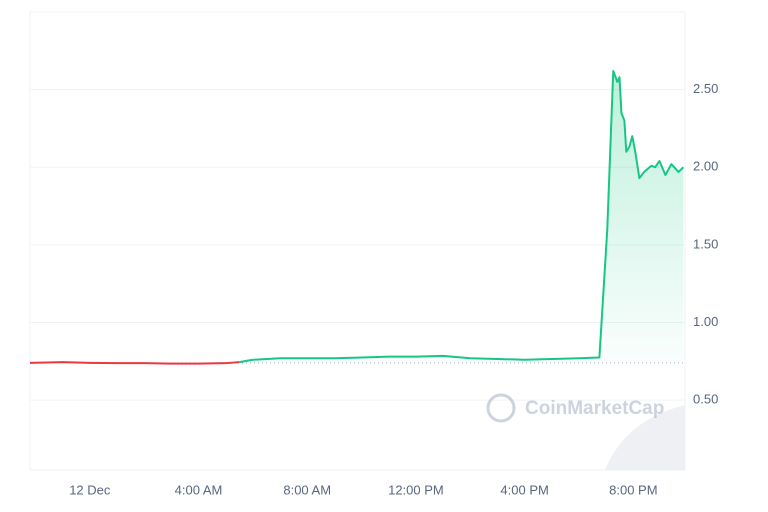  What do you see at coordinates (705, 243) in the screenshot?
I see `y-tick-label: 1.50` at bounding box center [705, 243].